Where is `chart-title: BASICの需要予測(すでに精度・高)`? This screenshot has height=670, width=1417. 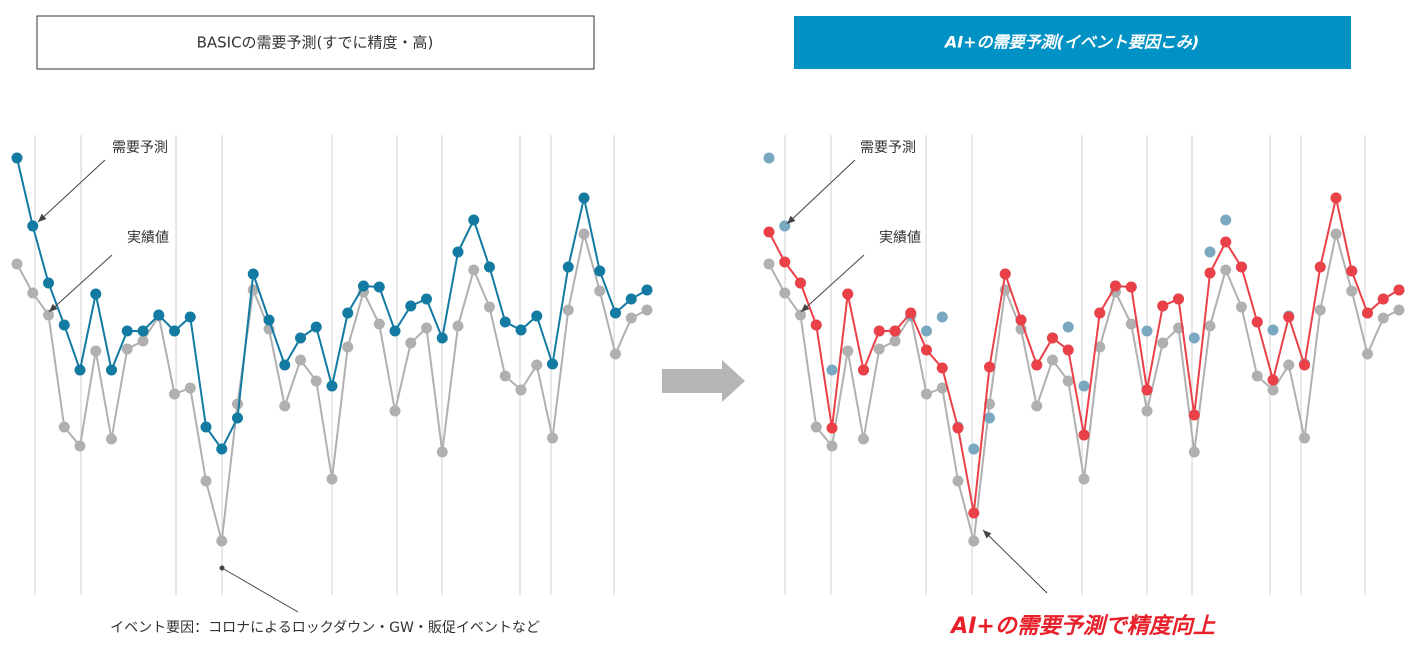 chart-title: BASICの需要予測(すでに精度・高) is located at coordinates (315, 43).